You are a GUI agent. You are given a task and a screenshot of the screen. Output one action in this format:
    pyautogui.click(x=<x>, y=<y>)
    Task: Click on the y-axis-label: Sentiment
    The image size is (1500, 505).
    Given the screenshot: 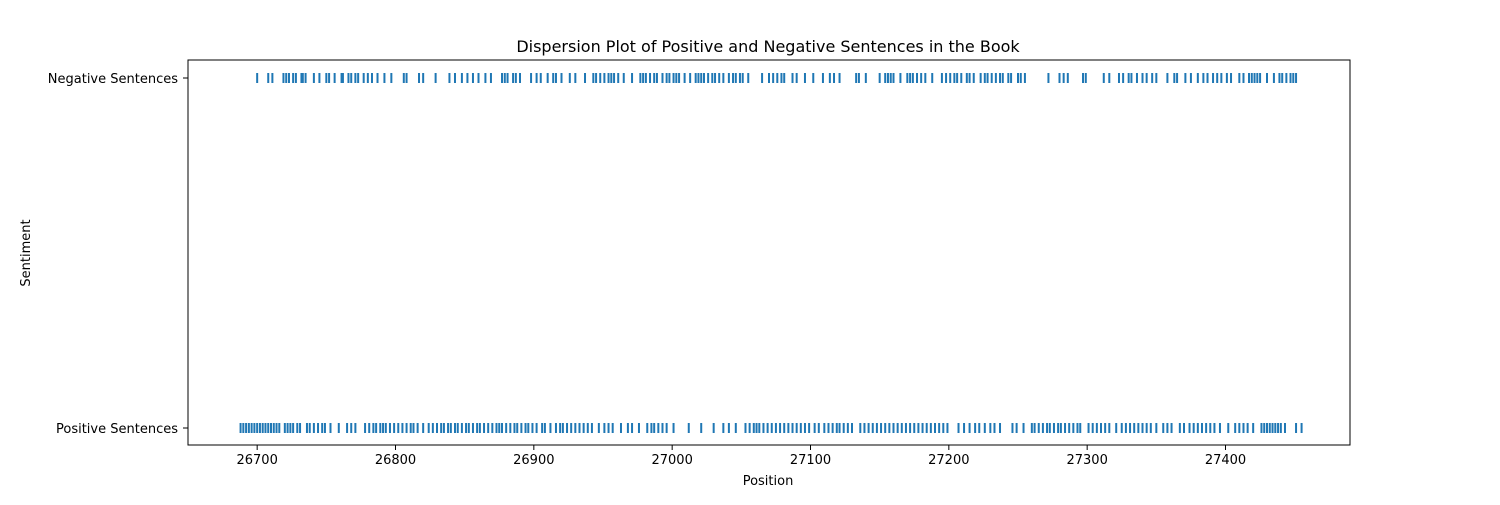 What is the action you would take?
    pyautogui.click(x=26, y=252)
    